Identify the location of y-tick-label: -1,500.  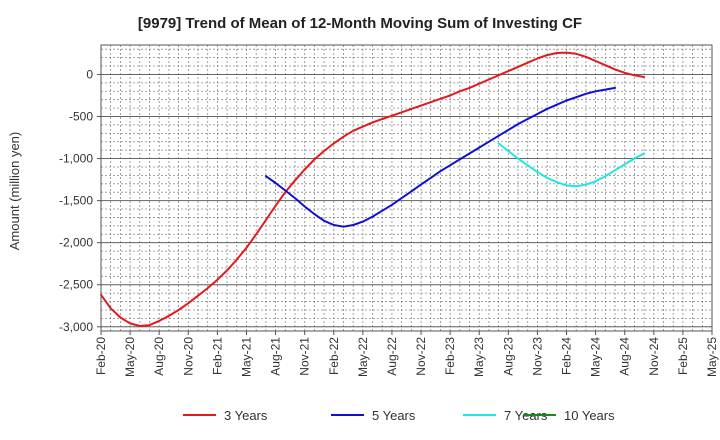
(76, 201).